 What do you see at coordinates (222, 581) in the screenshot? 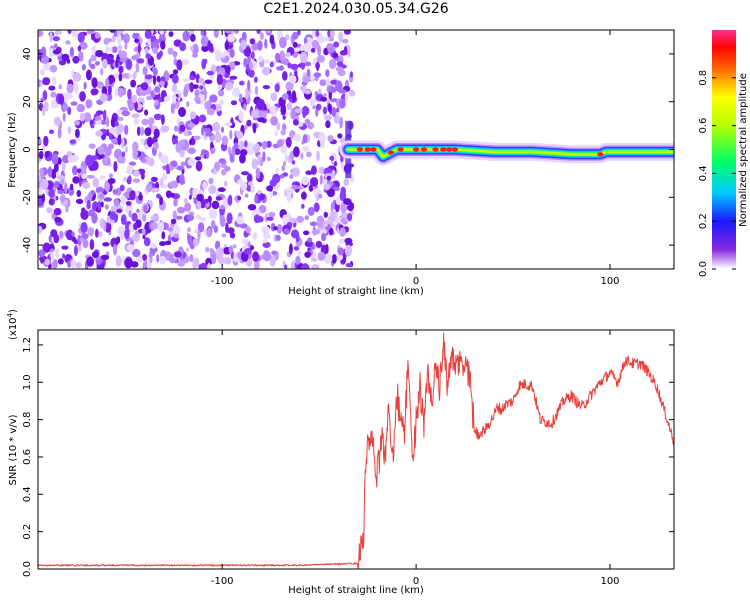
I see `x-tick-label: -100` at bounding box center [222, 581].